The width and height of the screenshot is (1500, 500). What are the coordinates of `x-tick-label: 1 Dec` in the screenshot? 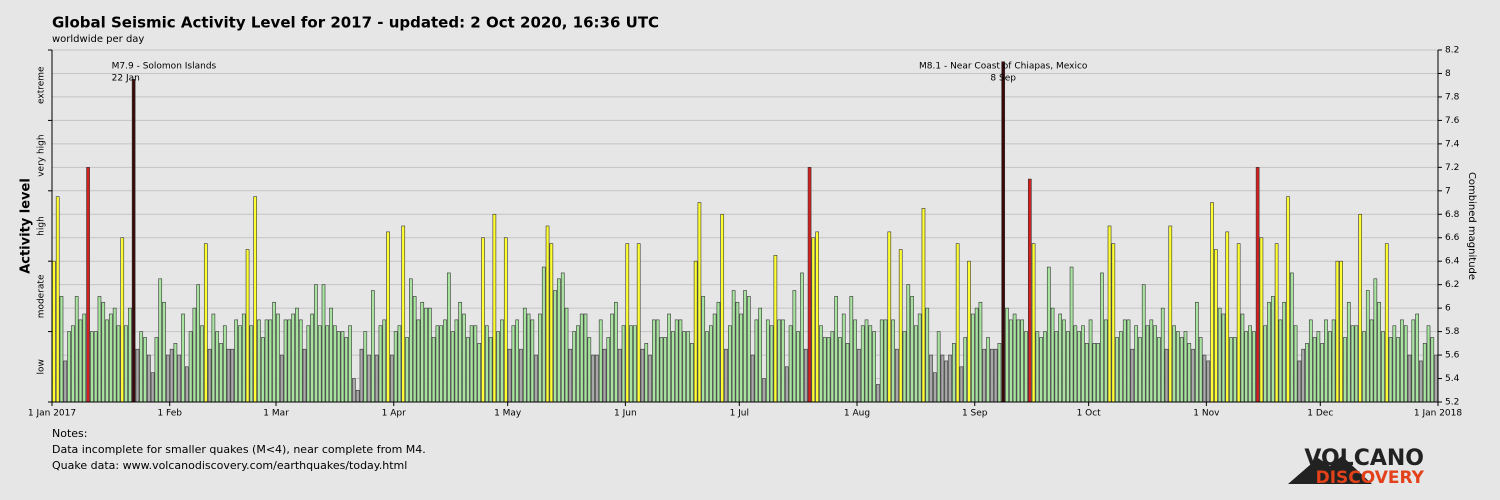 It's located at (1320, 414).